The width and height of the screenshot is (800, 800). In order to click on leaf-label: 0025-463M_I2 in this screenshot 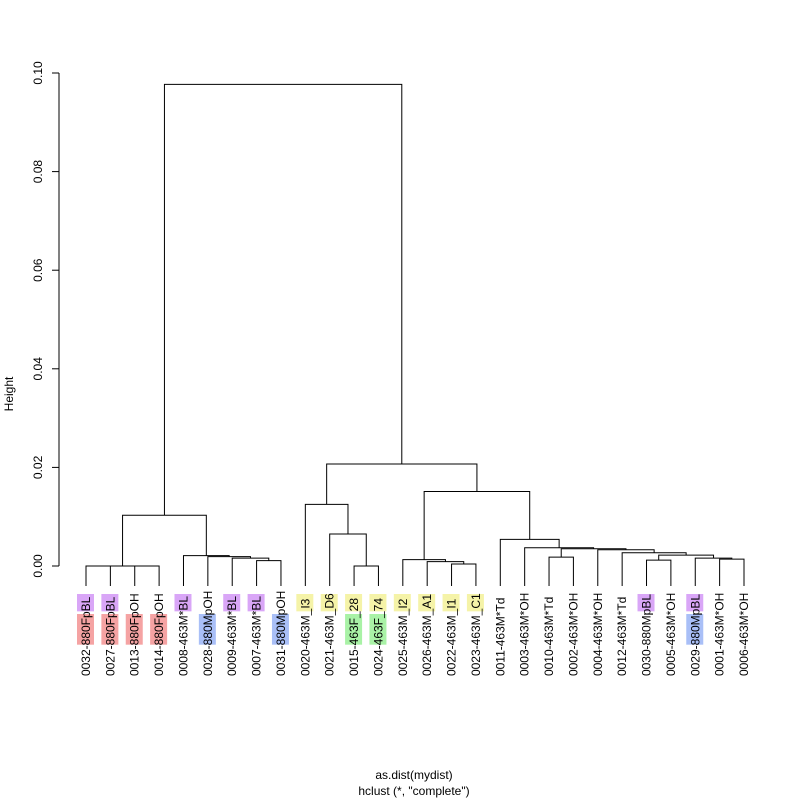, I will do `click(403, 637)`.